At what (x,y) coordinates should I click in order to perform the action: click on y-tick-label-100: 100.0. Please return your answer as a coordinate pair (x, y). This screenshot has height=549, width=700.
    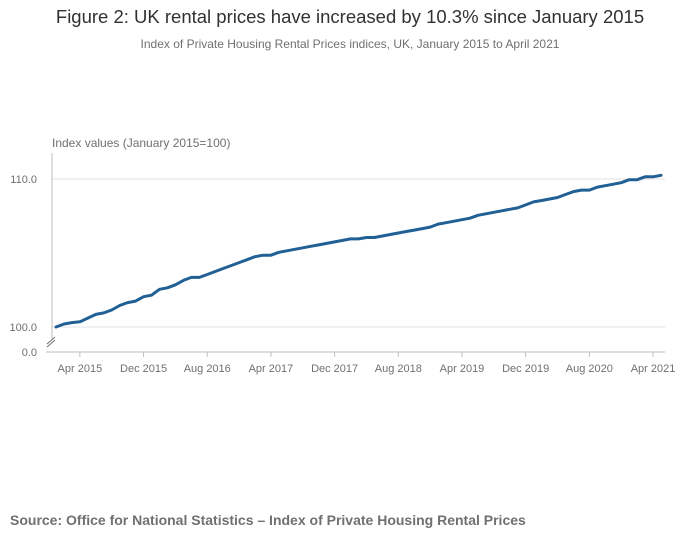
    Looking at the image, I should click on (23, 328).